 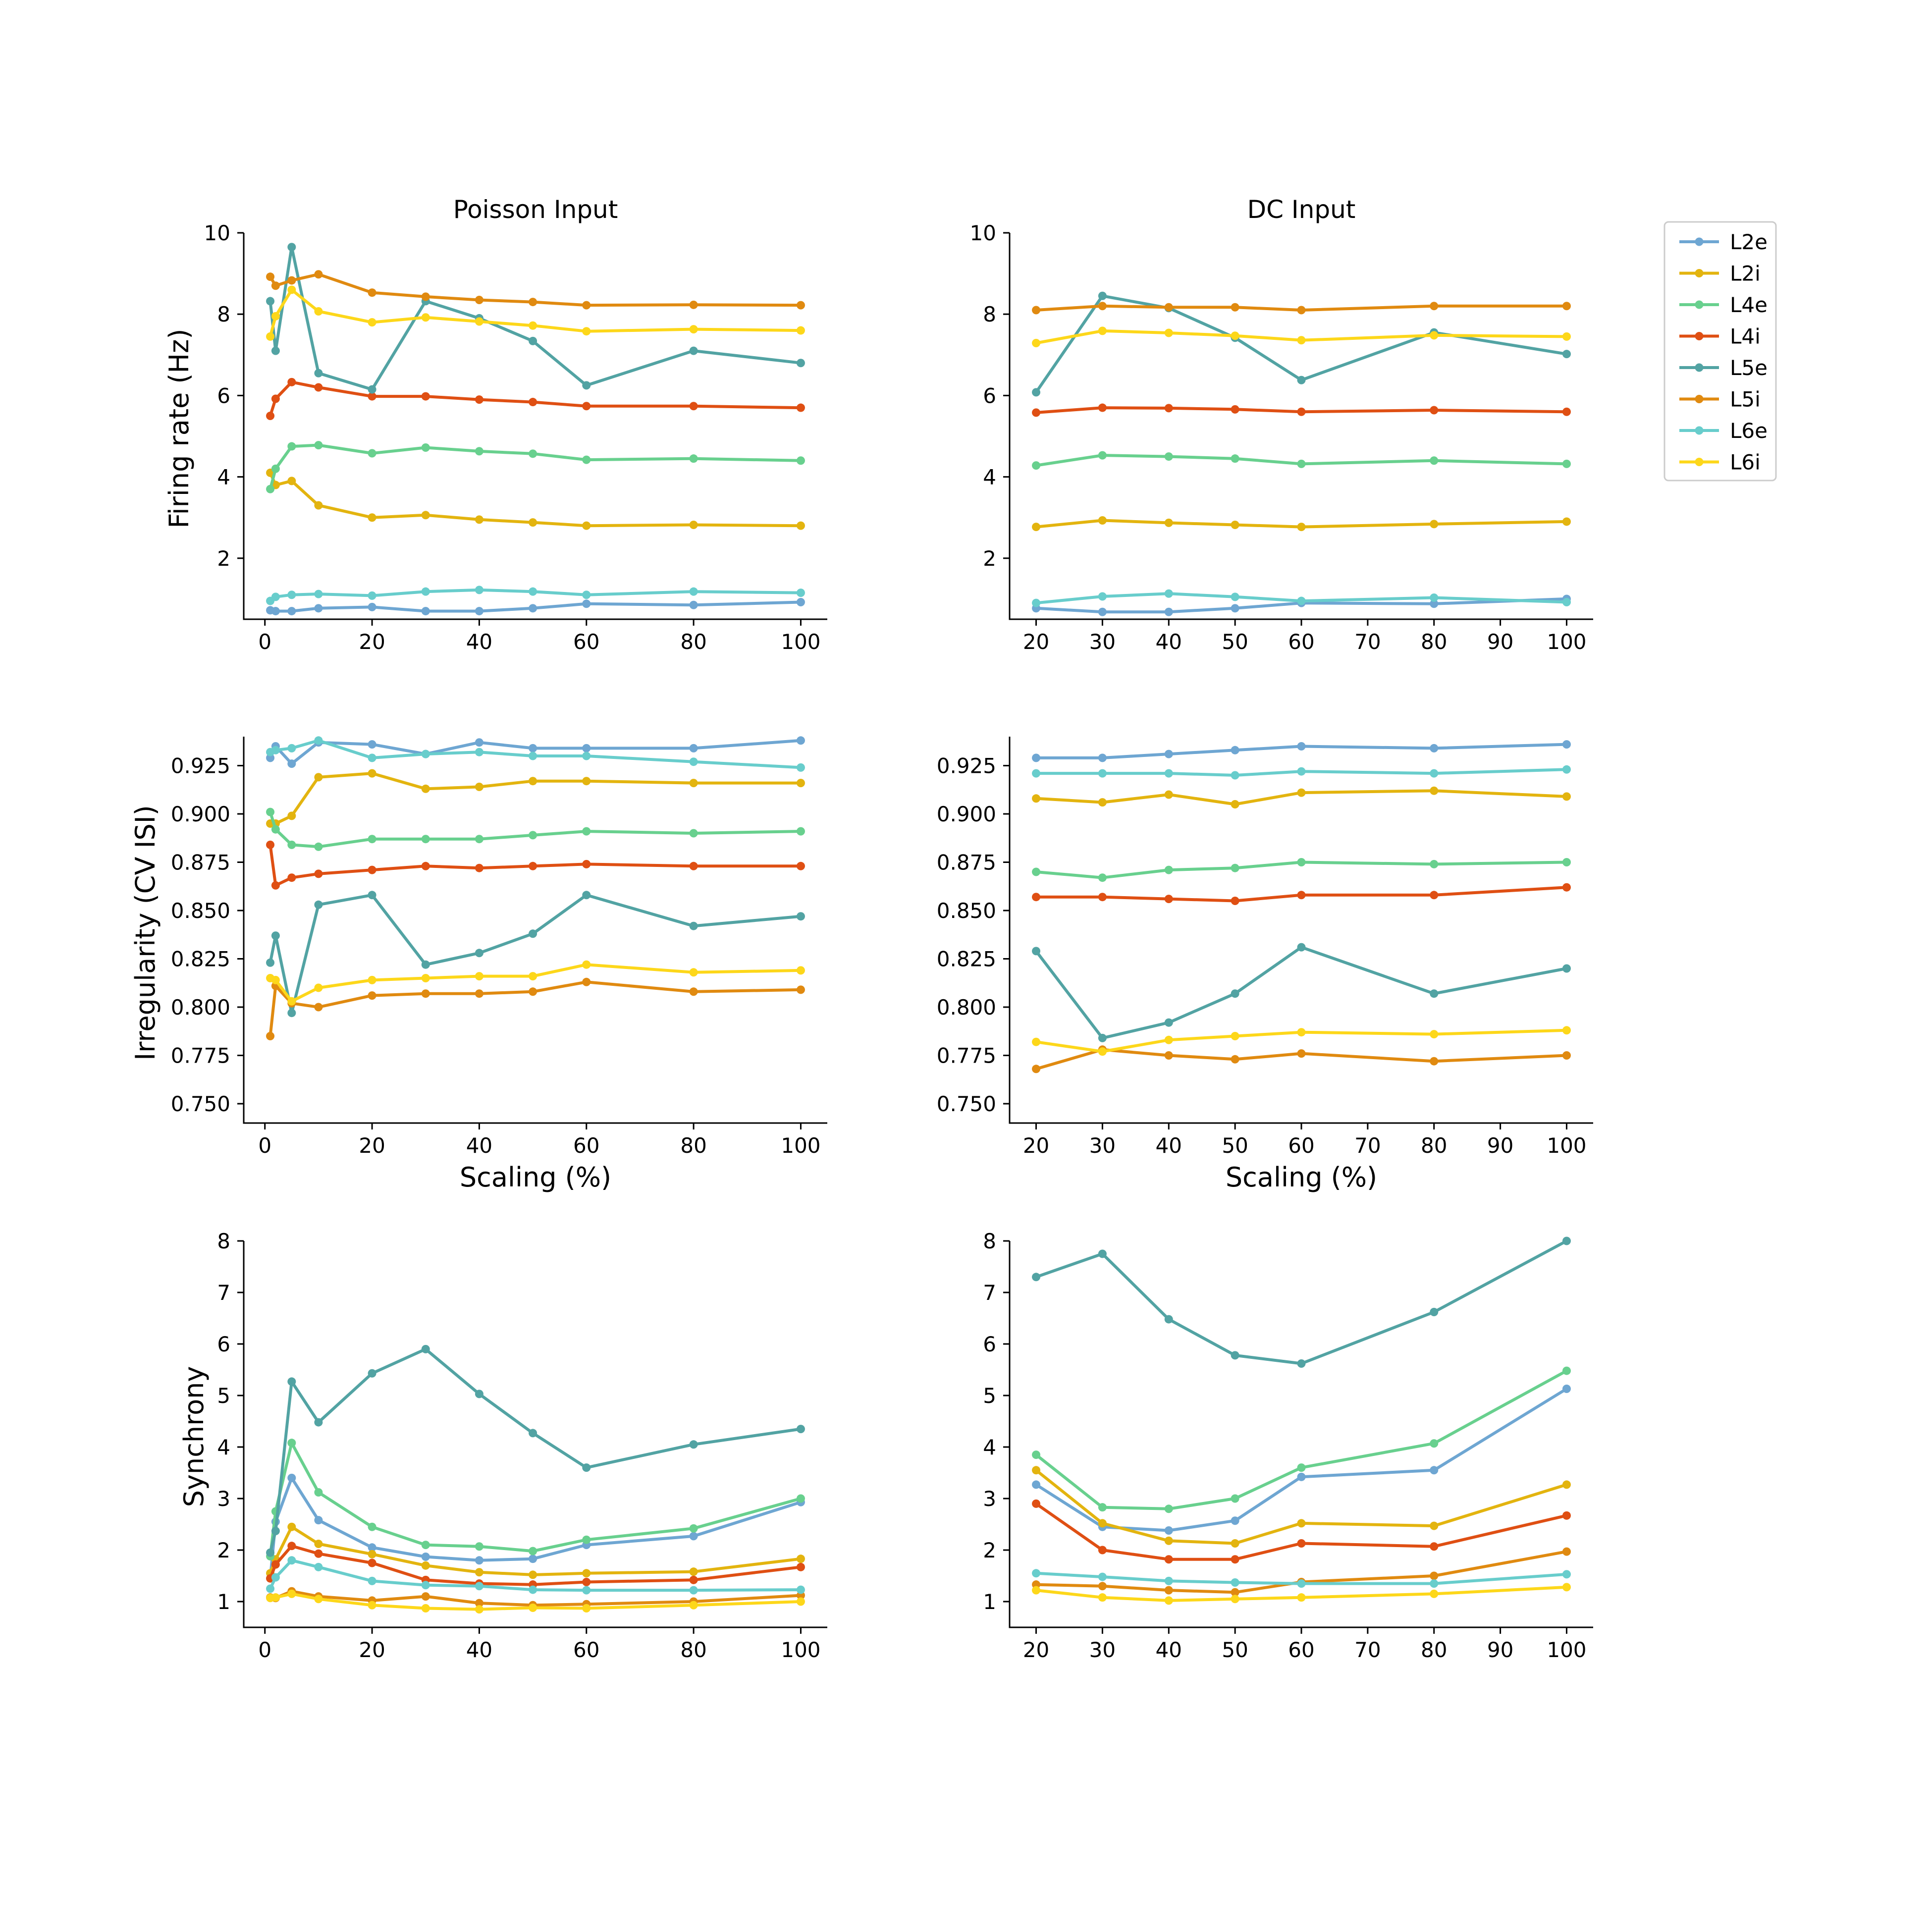 I want to click on y-axis-label: Synchrony, so click(x=194, y=1436).